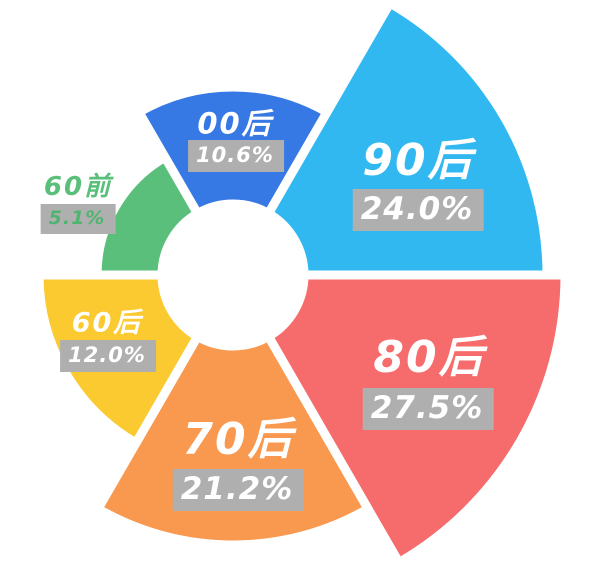  What do you see at coordinates (429, 357) in the screenshot?
I see `slice-title-3: 80后` at bounding box center [429, 357].